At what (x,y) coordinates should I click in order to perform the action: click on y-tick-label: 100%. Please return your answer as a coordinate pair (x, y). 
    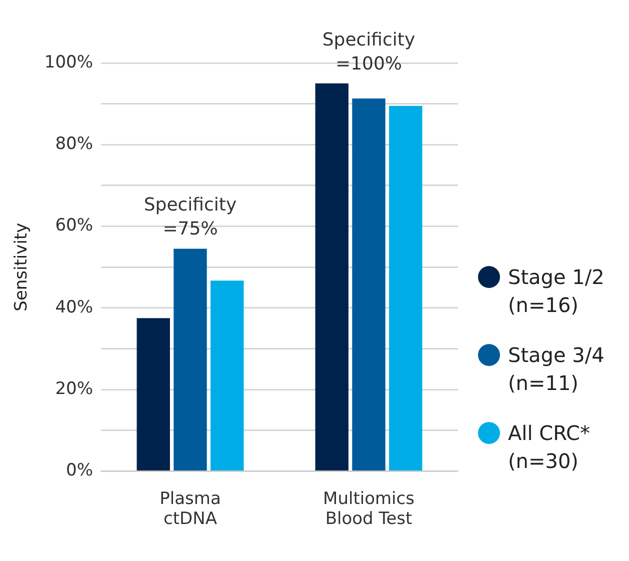
    Looking at the image, I should click on (68, 62).